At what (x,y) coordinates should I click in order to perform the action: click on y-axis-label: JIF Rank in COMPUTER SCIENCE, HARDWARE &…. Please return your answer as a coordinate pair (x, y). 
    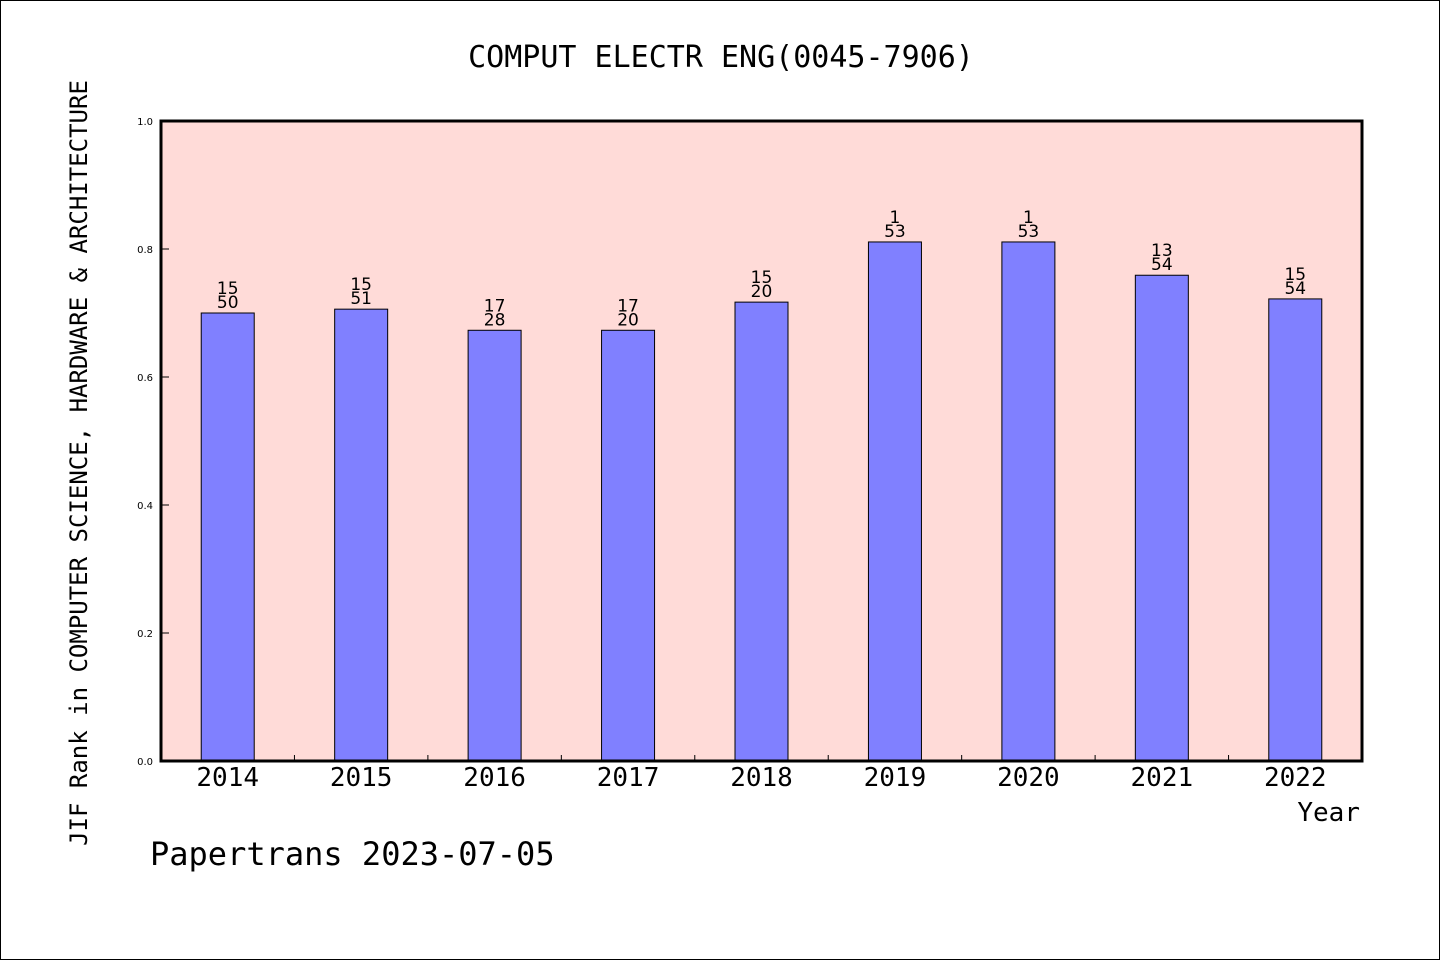
    Looking at the image, I should click on (79, 463).